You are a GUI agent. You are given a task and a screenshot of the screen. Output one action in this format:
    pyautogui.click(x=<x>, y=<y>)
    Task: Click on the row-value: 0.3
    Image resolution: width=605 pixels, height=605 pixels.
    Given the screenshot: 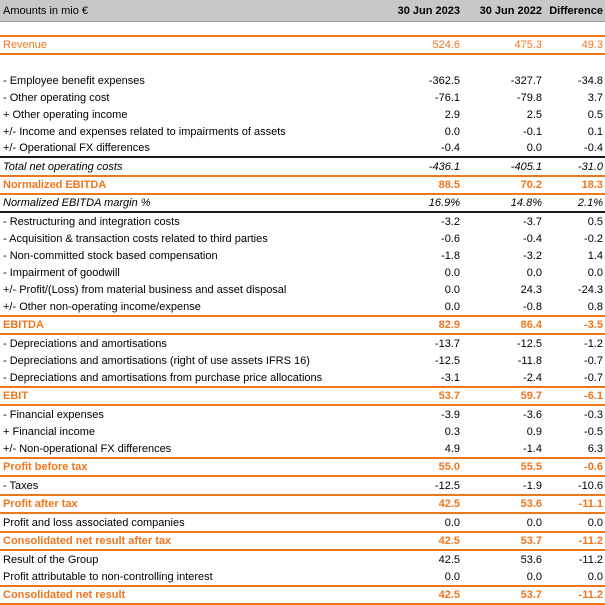 What is the action you would take?
    pyautogui.click(x=452, y=431)
    